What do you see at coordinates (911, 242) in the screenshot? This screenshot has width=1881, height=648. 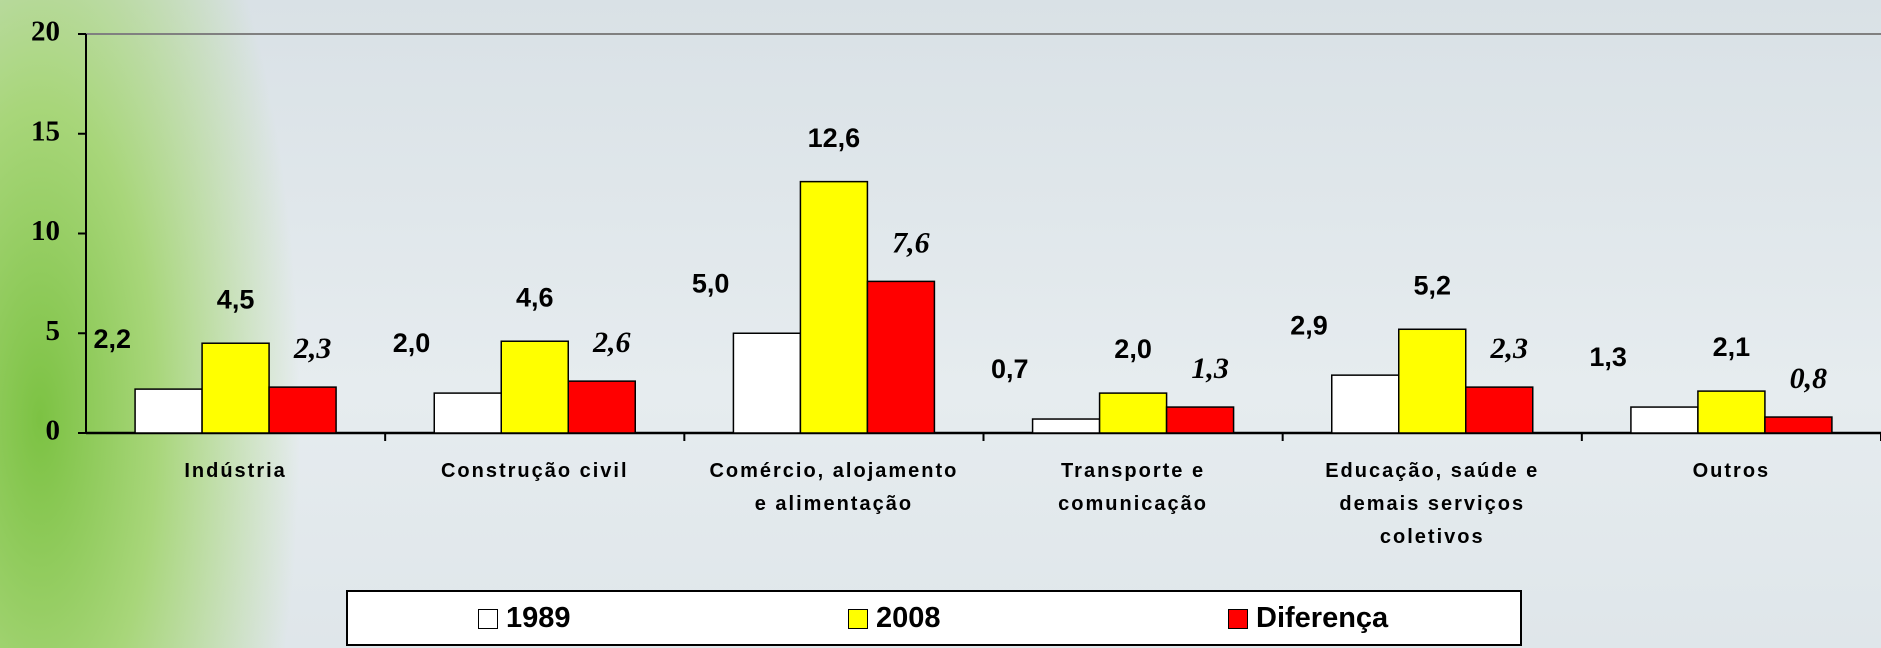 I see `data-label: 7,6` at bounding box center [911, 242].